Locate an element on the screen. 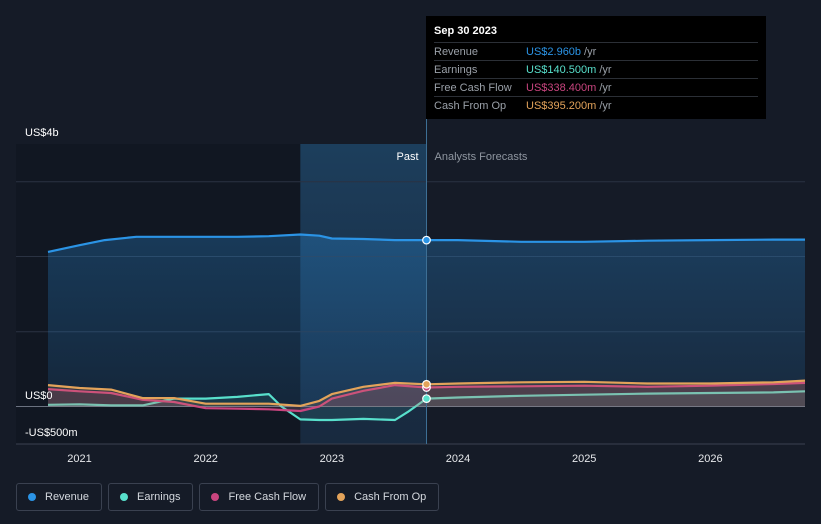 The height and width of the screenshot is (524, 821). legend-label: Free Cash Flow is located at coordinates (267, 497).